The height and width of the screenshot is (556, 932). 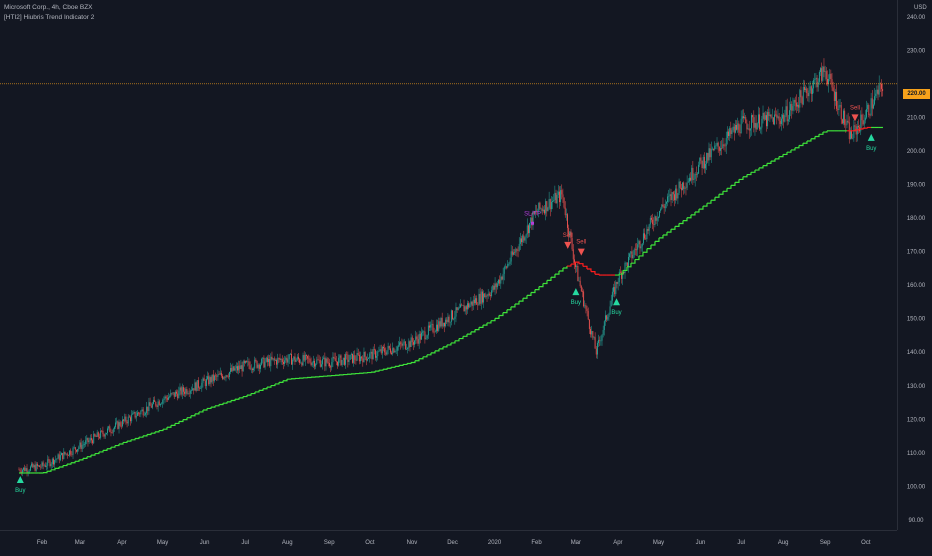 What do you see at coordinates (658, 543) in the screenshot?
I see `time-tick-label: May` at bounding box center [658, 543].